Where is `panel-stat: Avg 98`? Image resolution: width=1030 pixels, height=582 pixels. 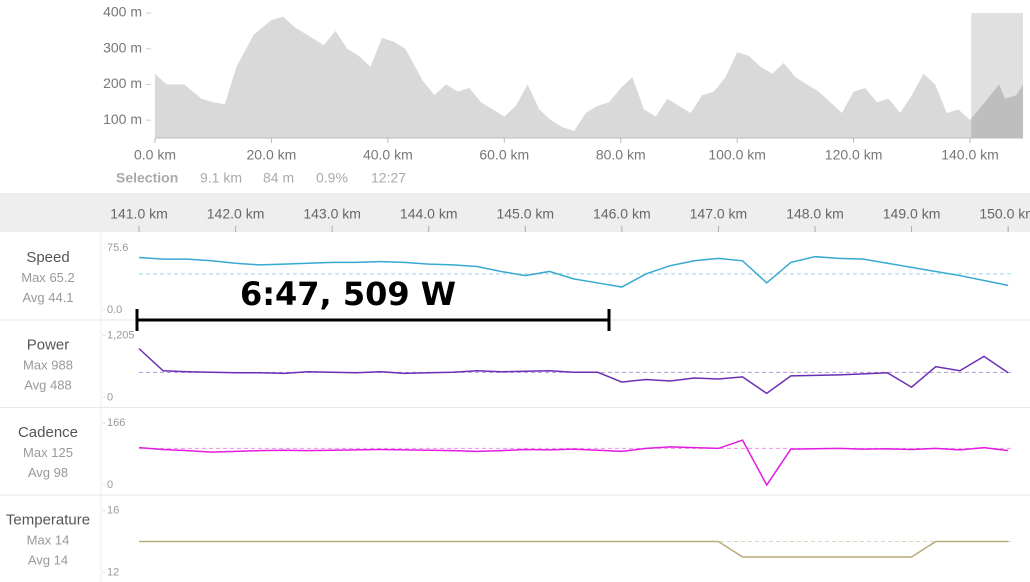 panel-stat: Avg 98 is located at coordinates (48, 472).